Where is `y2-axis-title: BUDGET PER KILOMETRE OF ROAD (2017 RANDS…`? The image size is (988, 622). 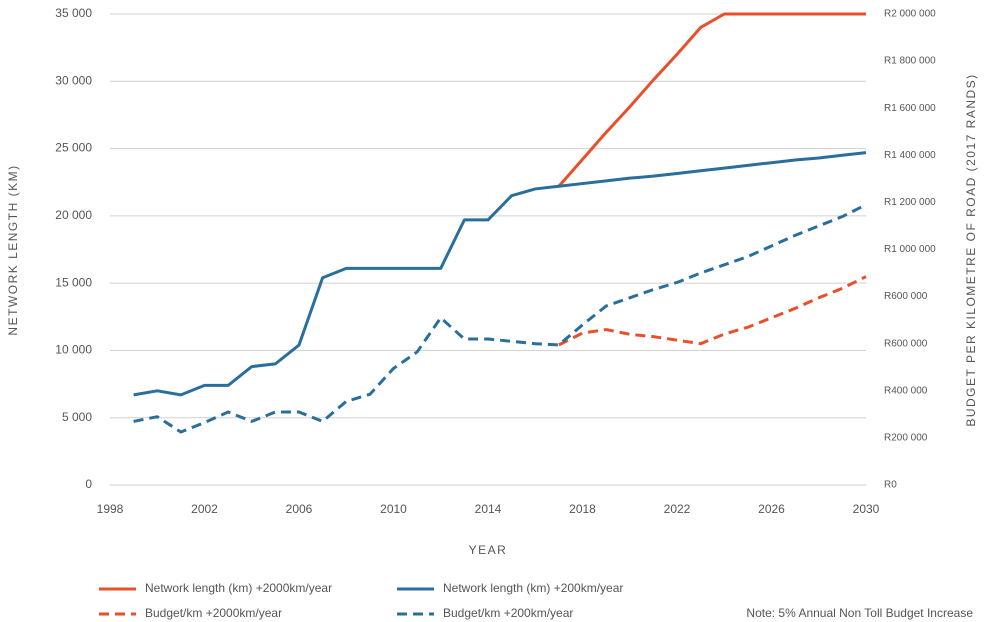
y2-axis-title: BUDGET PER KILOMETRE OF ROAD (2017 RANDS… is located at coordinates (971, 249).